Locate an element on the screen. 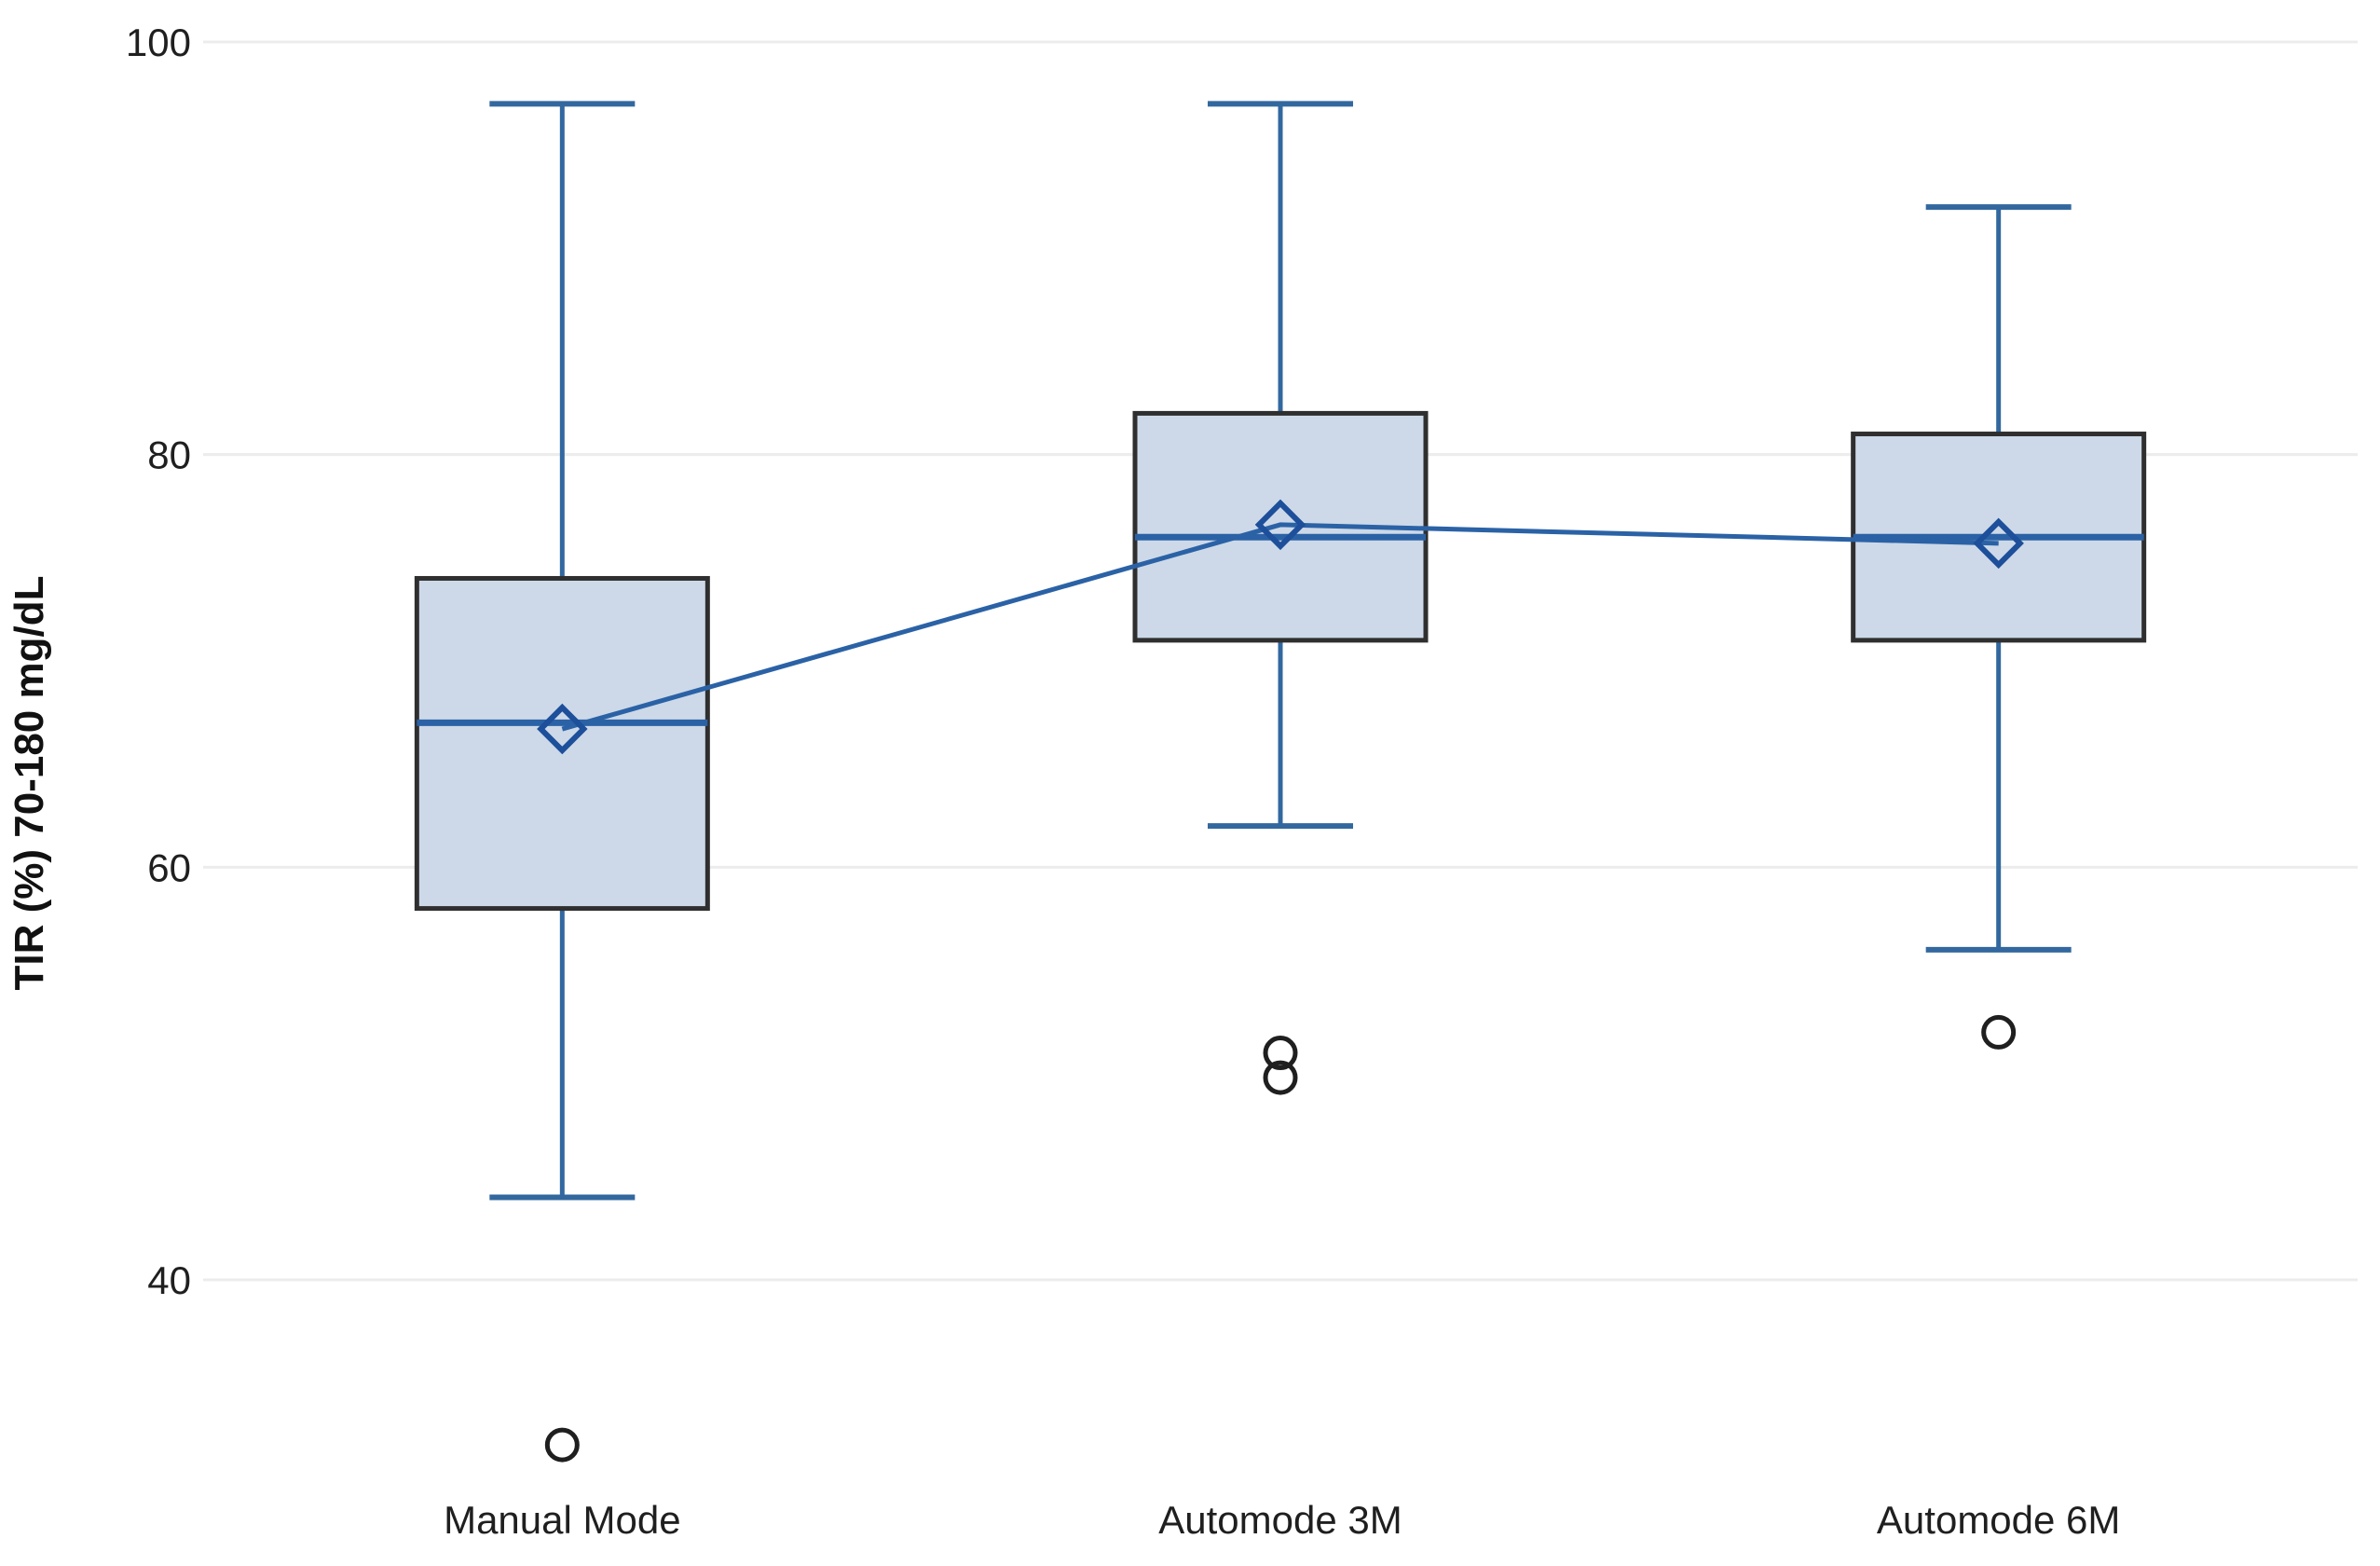 The width and height of the screenshot is (2380, 1566). category-label-manual-mode: Manual Mode is located at coordinates (562, 1520).